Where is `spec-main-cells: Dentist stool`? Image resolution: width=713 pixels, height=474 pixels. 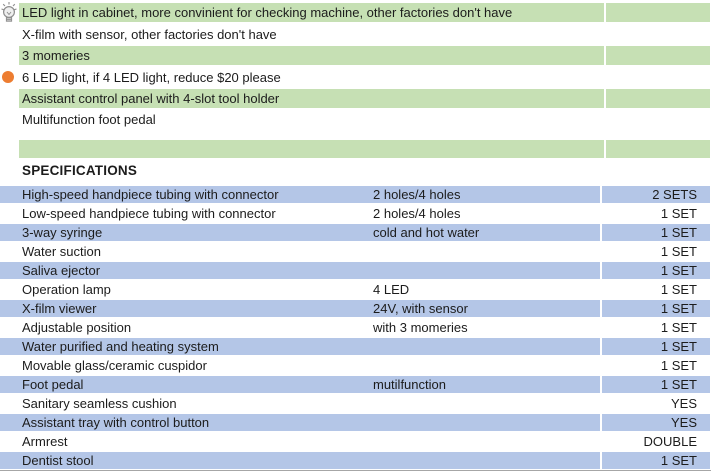
spec-main-cells: Dentist stool is located at coordinates (300, 461).